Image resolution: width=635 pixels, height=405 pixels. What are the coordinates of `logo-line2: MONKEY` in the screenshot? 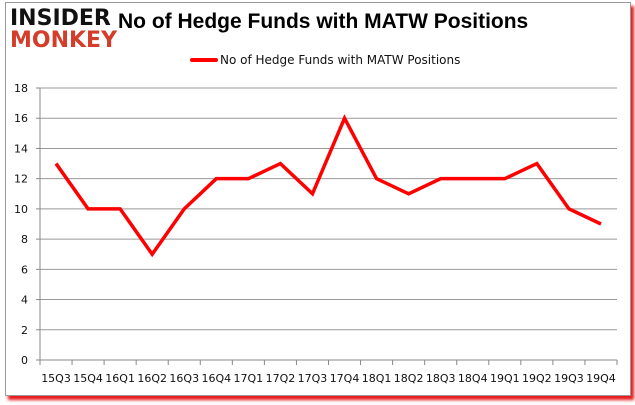 It's located at (64, 40).